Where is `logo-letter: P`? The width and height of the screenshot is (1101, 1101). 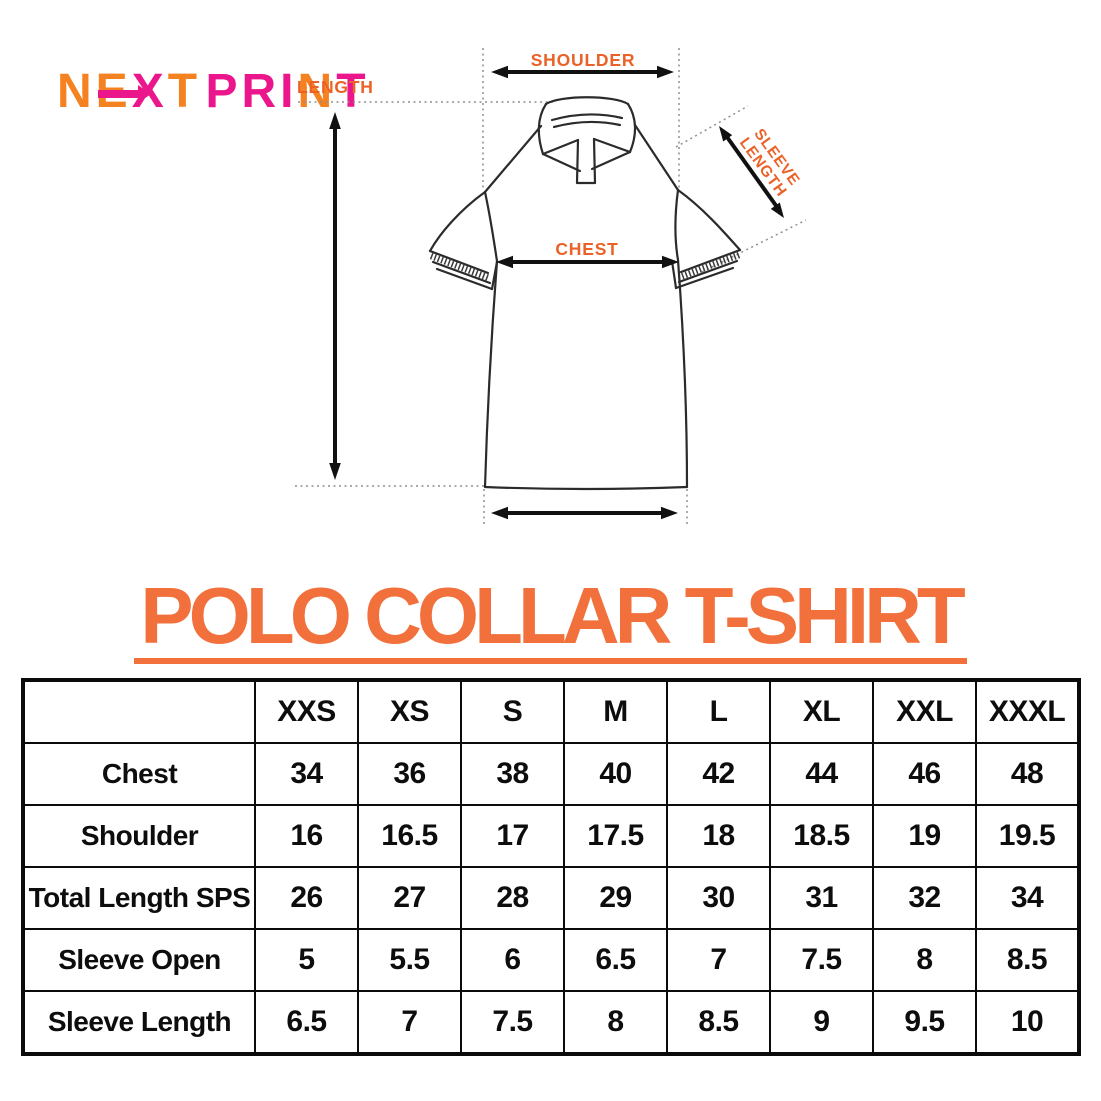 logo-letter: P is located at coordinates (223, 91).